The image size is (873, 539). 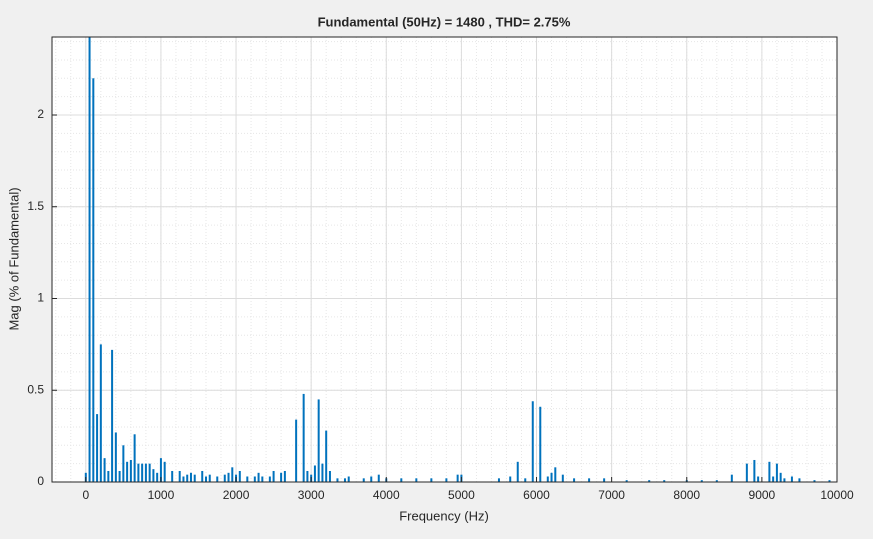 What do you see at coordinates (40, 481) in the screenshot?
I see `y-tick-label: 0` at bounding box center [40, 481].